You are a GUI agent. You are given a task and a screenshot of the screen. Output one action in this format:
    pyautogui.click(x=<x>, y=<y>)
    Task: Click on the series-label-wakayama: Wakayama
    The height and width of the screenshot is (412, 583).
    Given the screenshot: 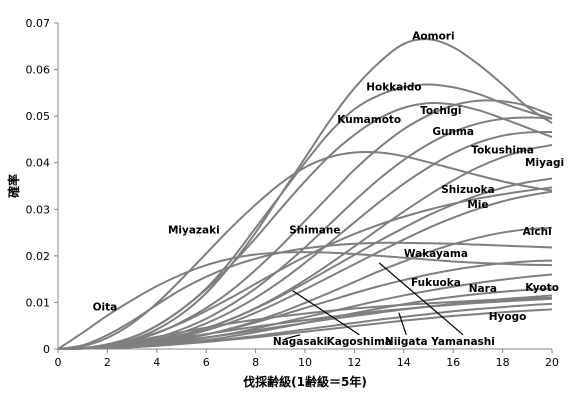 What is the action you would take?
    pyautogui.click(x=436, y=254)
    